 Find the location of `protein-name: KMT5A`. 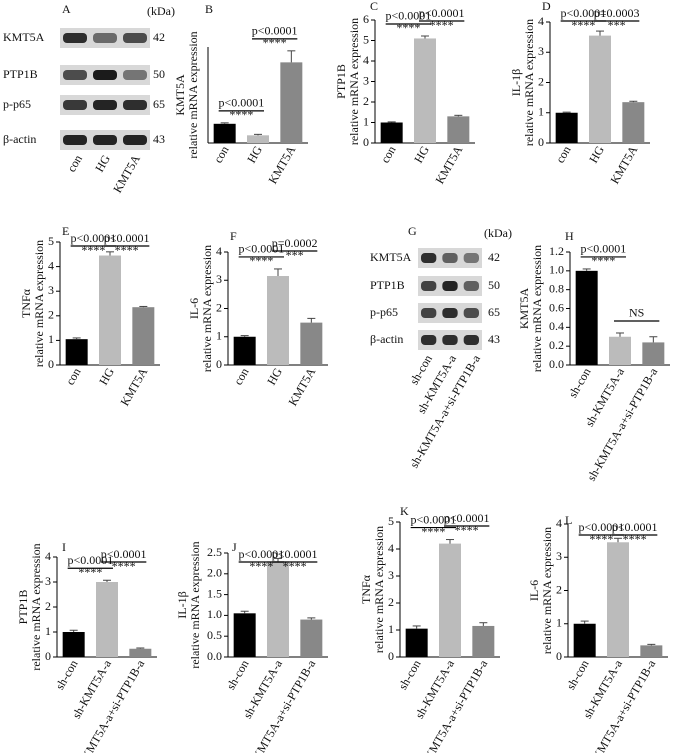

protein-name: KMT5A is located at coordinates (24, 37).